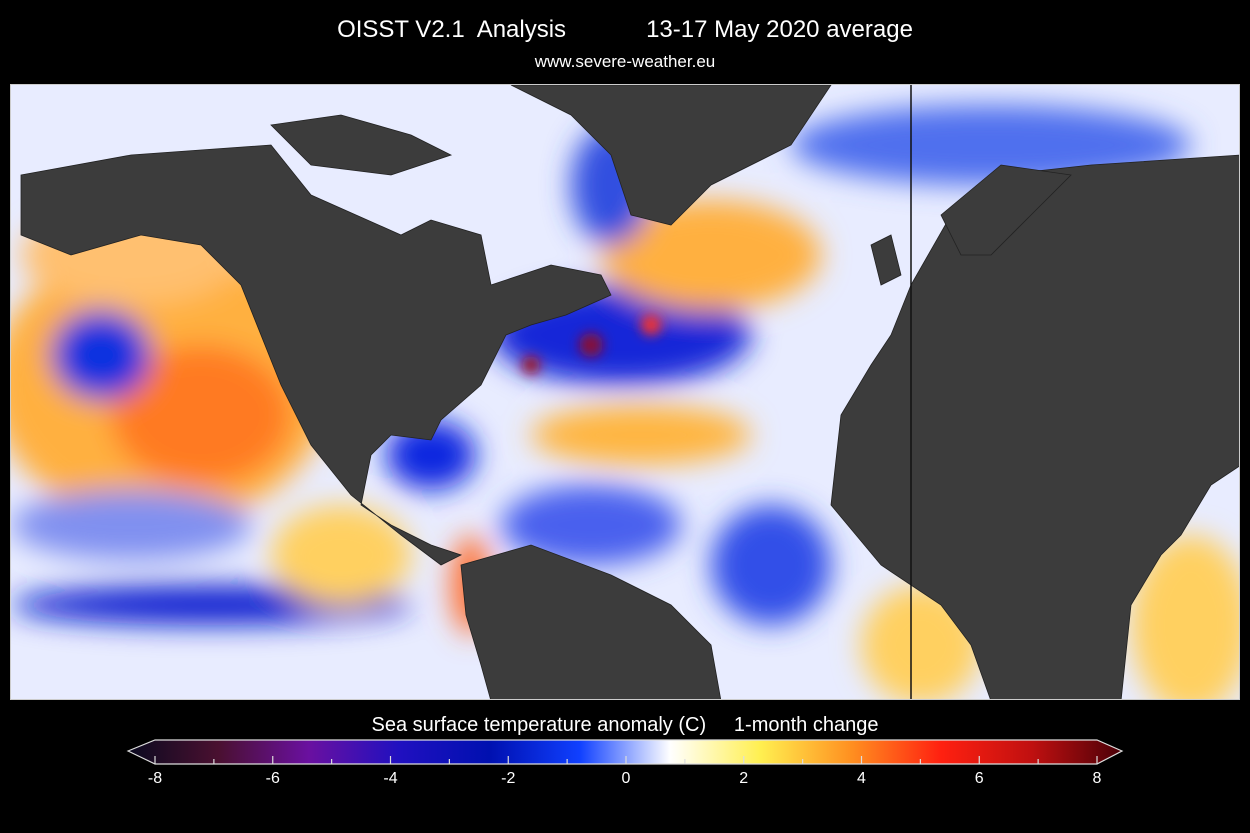 Image resolution: width=1250 pixels, height=833 pixels. I want to click on colorbar-tick-label: 0, so click(626, 778).